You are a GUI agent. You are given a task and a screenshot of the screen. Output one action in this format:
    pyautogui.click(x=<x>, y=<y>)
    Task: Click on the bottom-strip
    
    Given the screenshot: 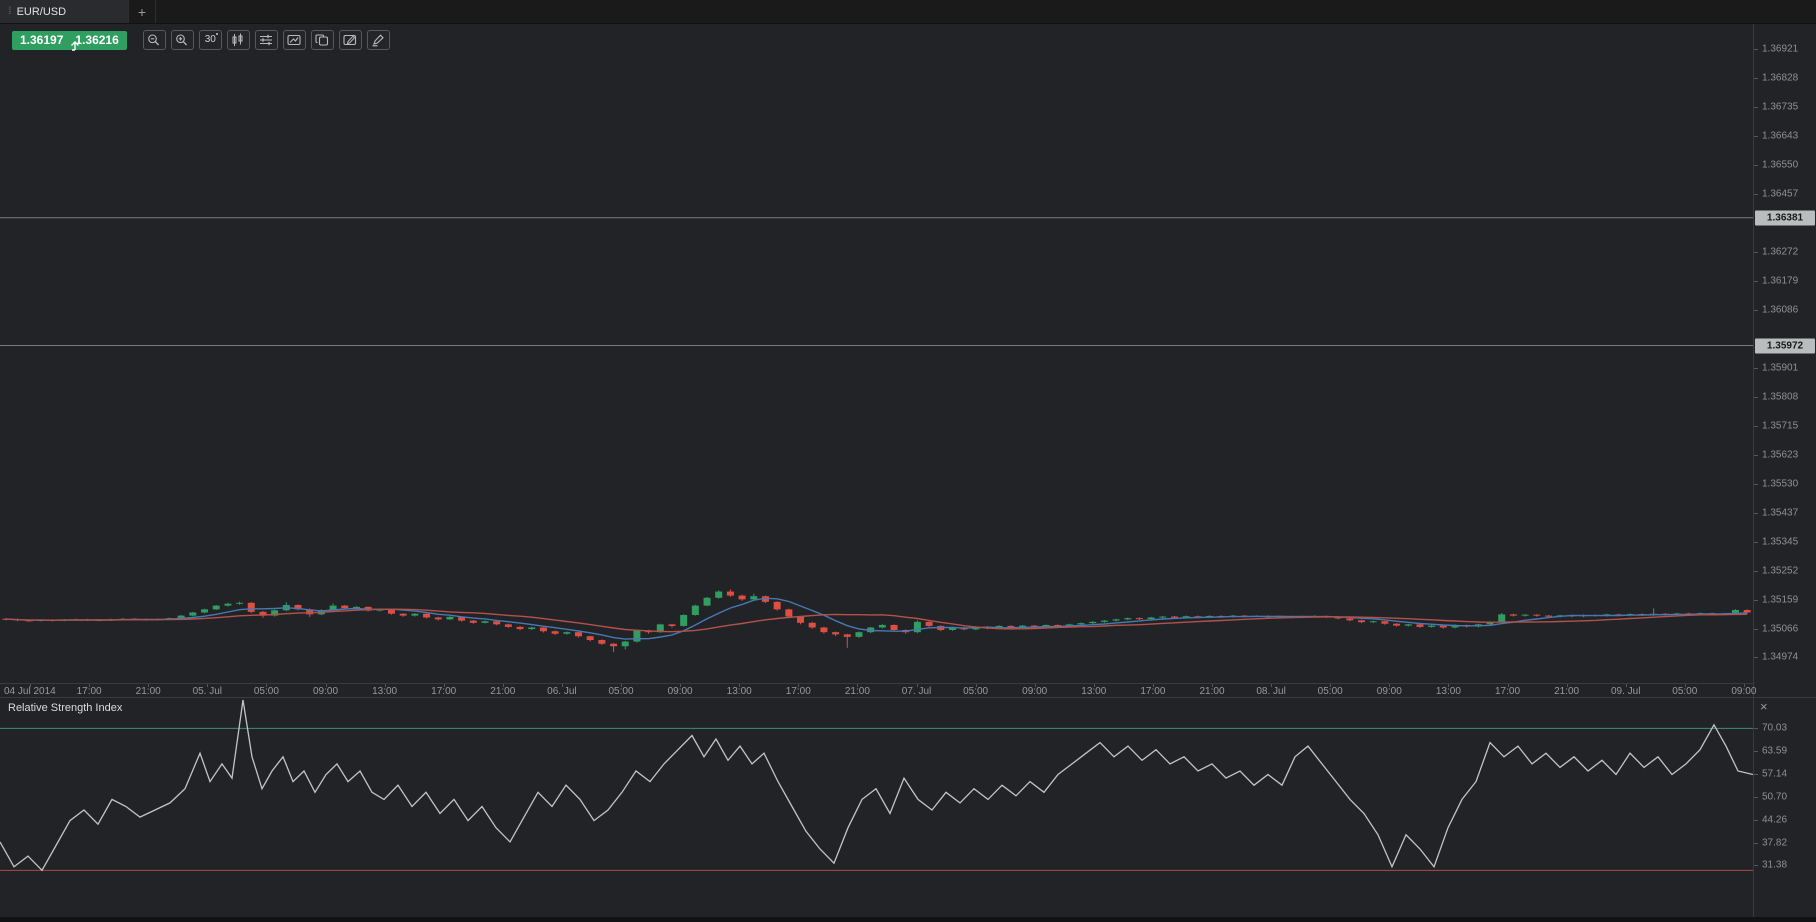 What is the action you would take?
    pyautogui.click(x=908, y=919)
    